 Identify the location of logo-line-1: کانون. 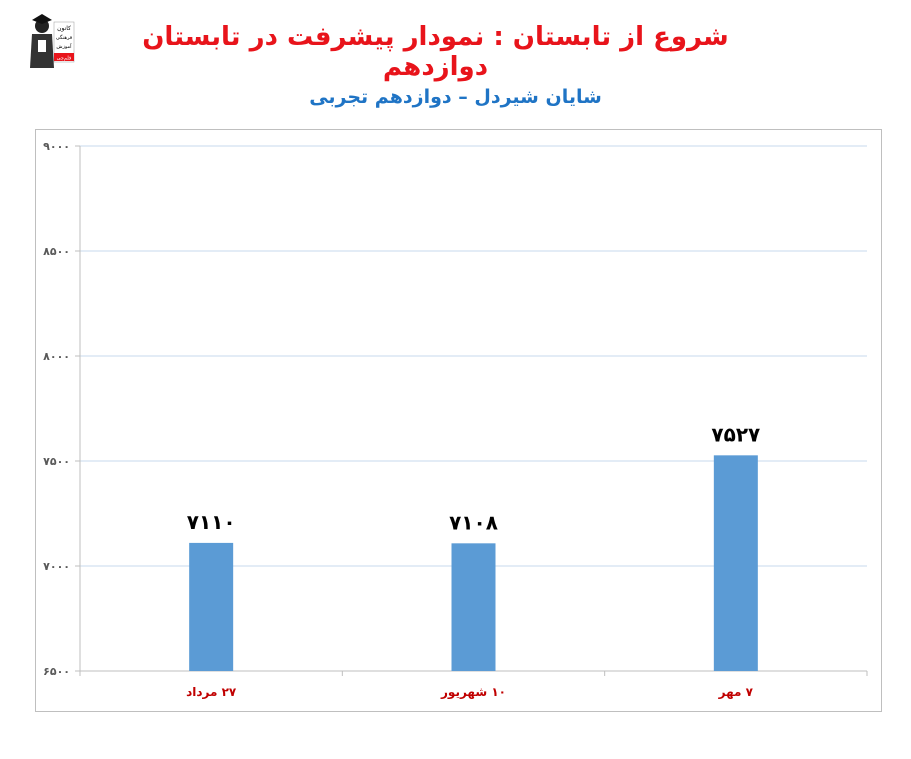
(64, 28).